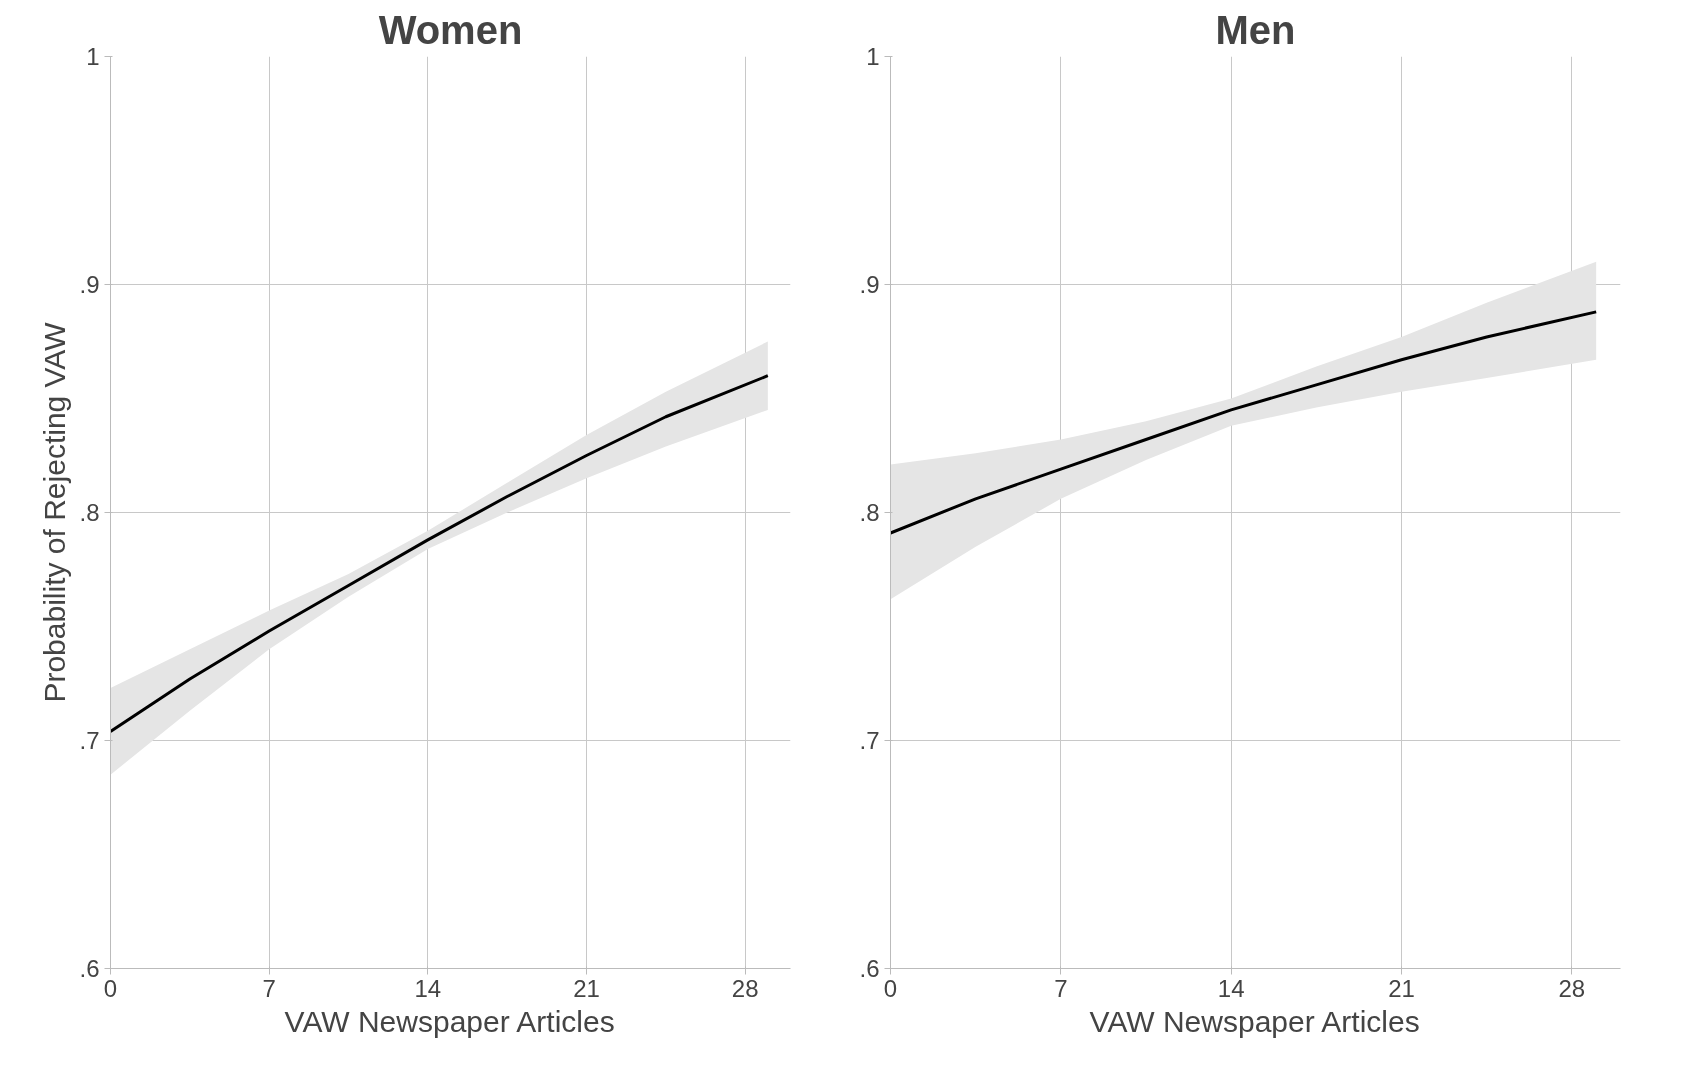  I want to click on y-axis-title: Probability of Rejecting VAW, so click(55, 512).